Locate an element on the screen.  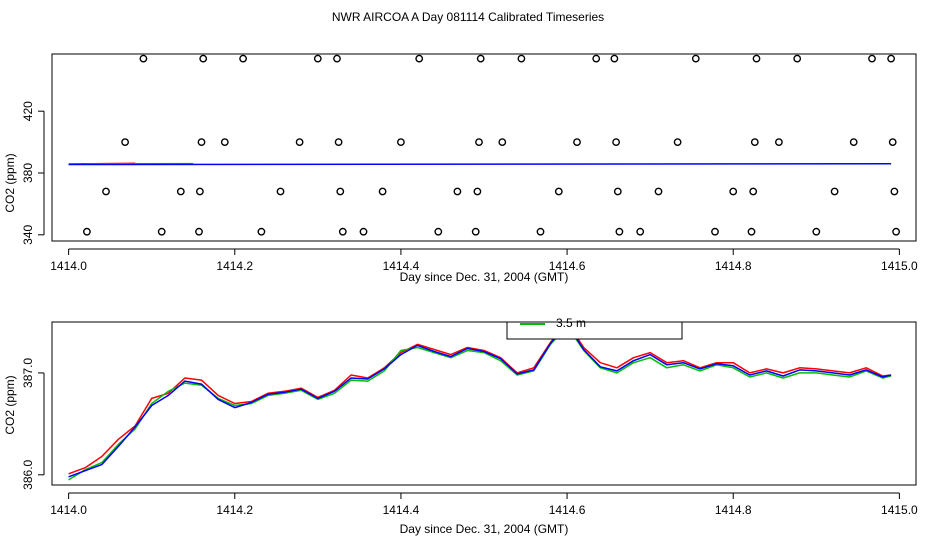
legend: 3.5 m is located at coordinates (594, 328).